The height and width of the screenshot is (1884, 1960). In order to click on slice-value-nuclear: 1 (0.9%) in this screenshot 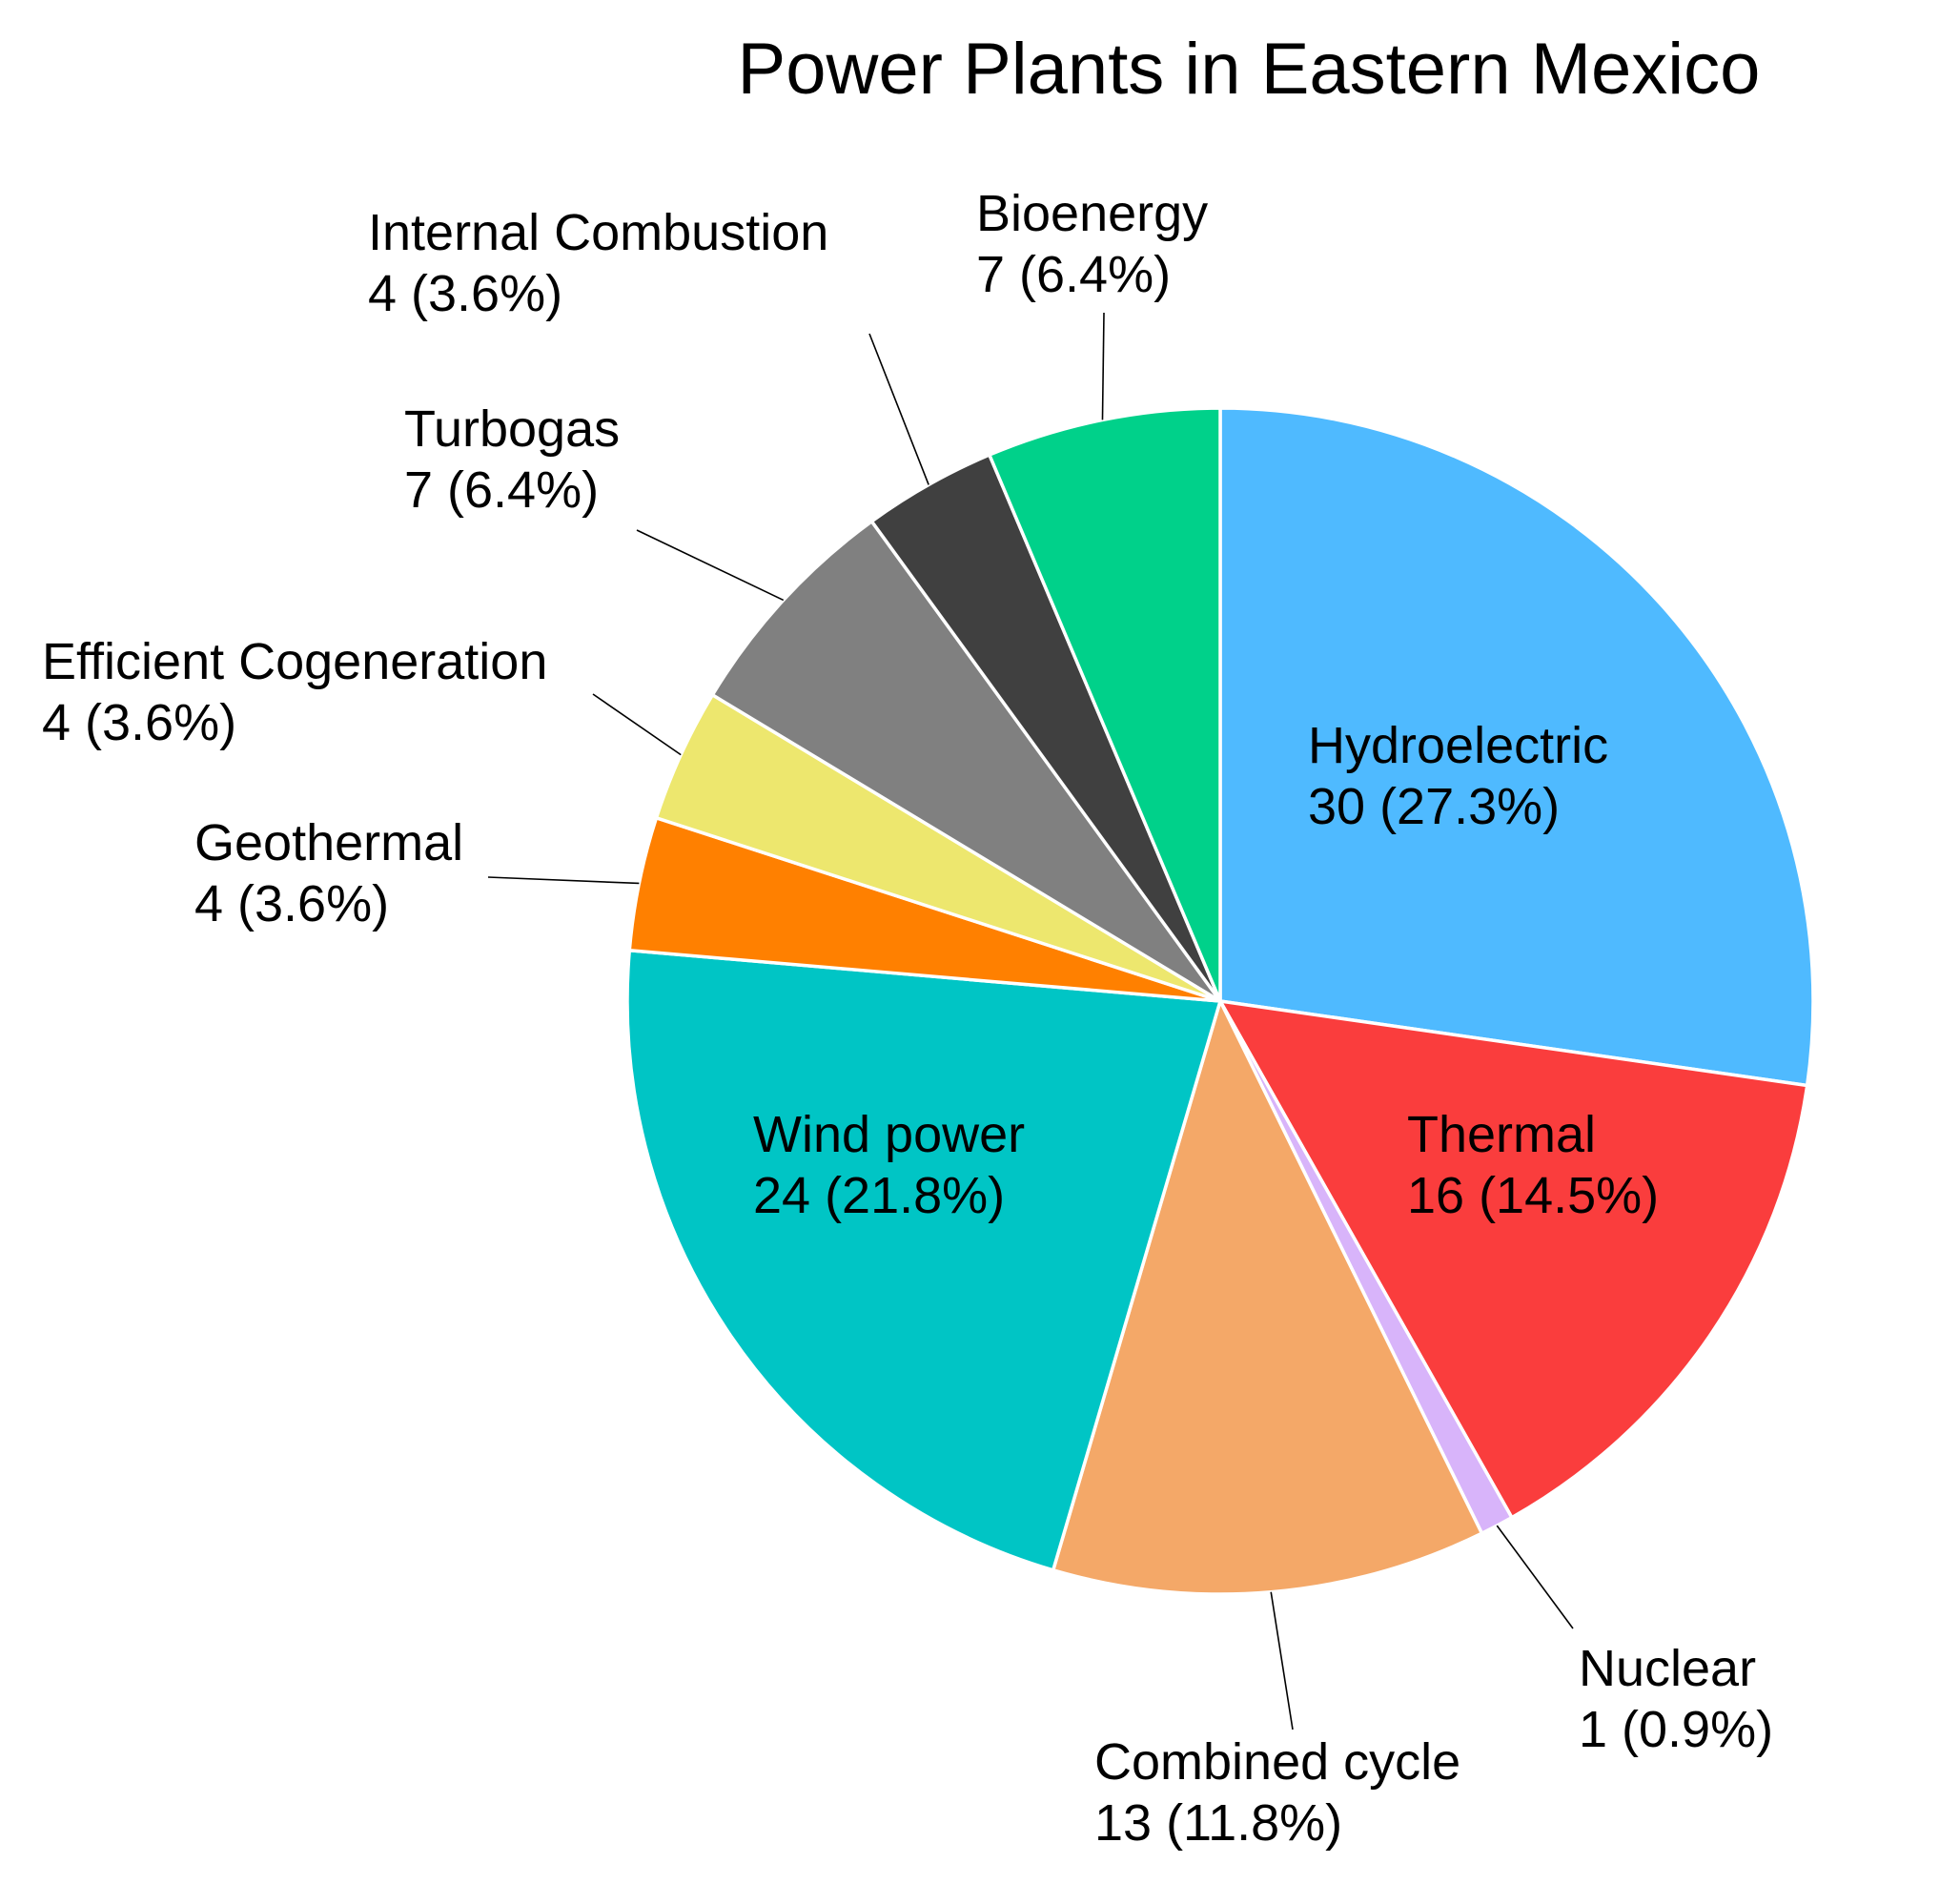, I will do `click(1676, 1729)`.